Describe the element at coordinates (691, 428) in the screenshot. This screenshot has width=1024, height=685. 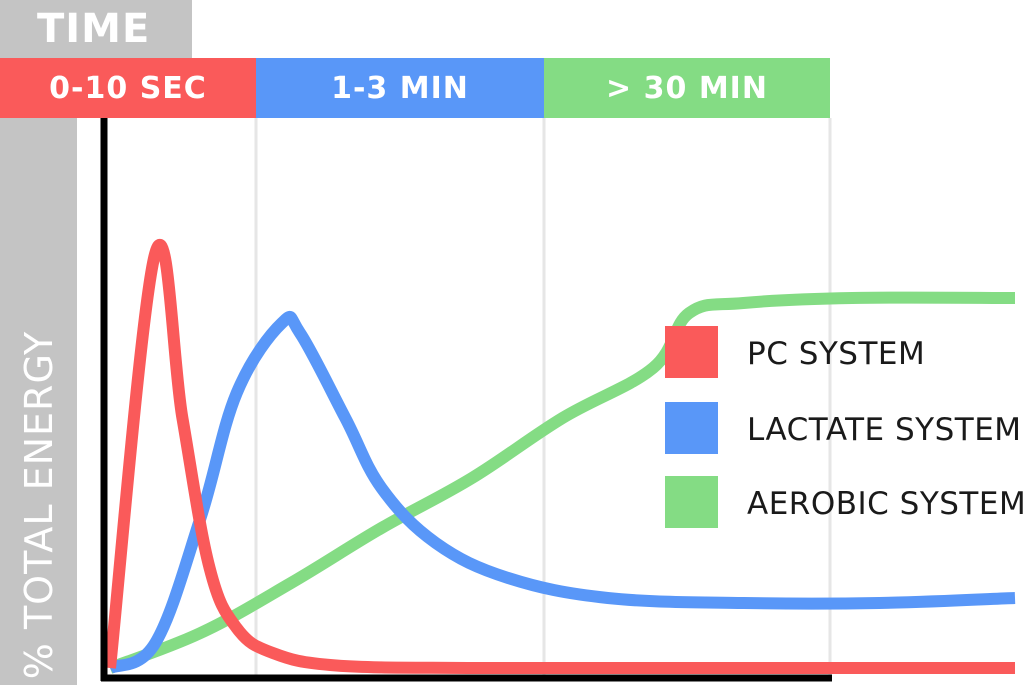
I see `legend-swatch-lactate-system` at that location.